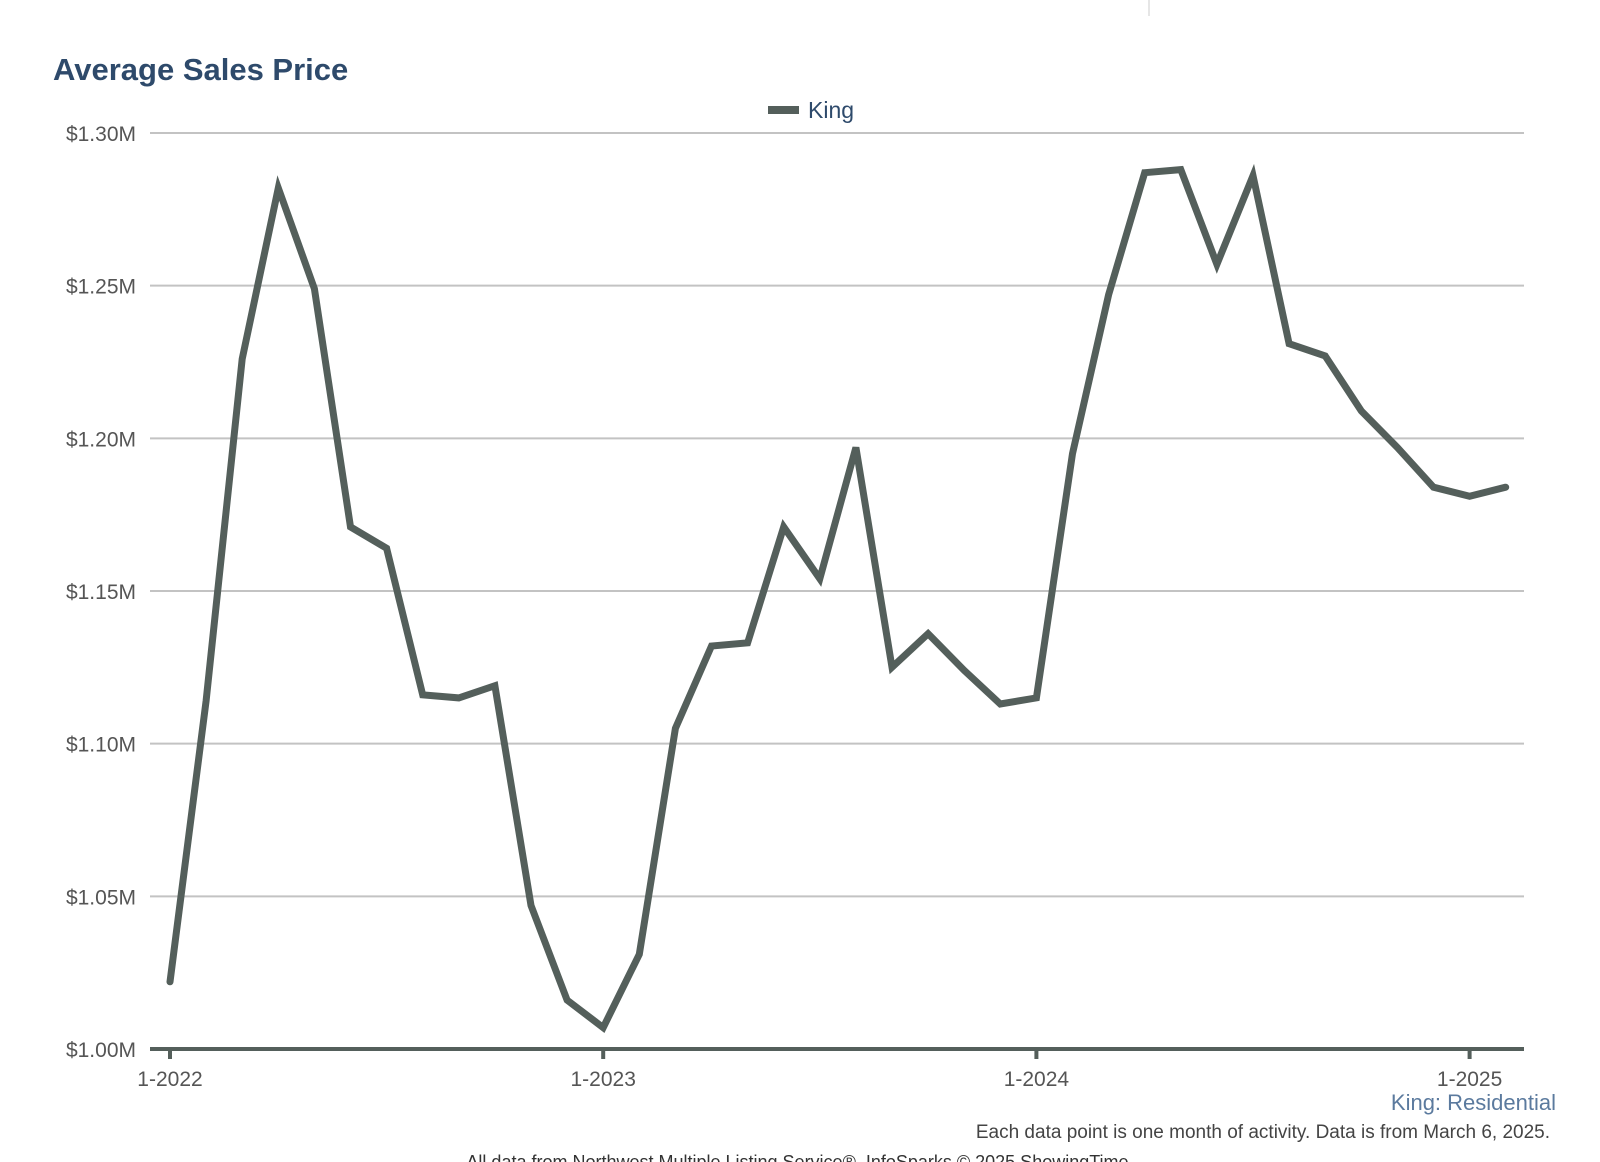 This screenshot has height=1162, width=1600. I want to click on legend-item: King, so click(811, 110).